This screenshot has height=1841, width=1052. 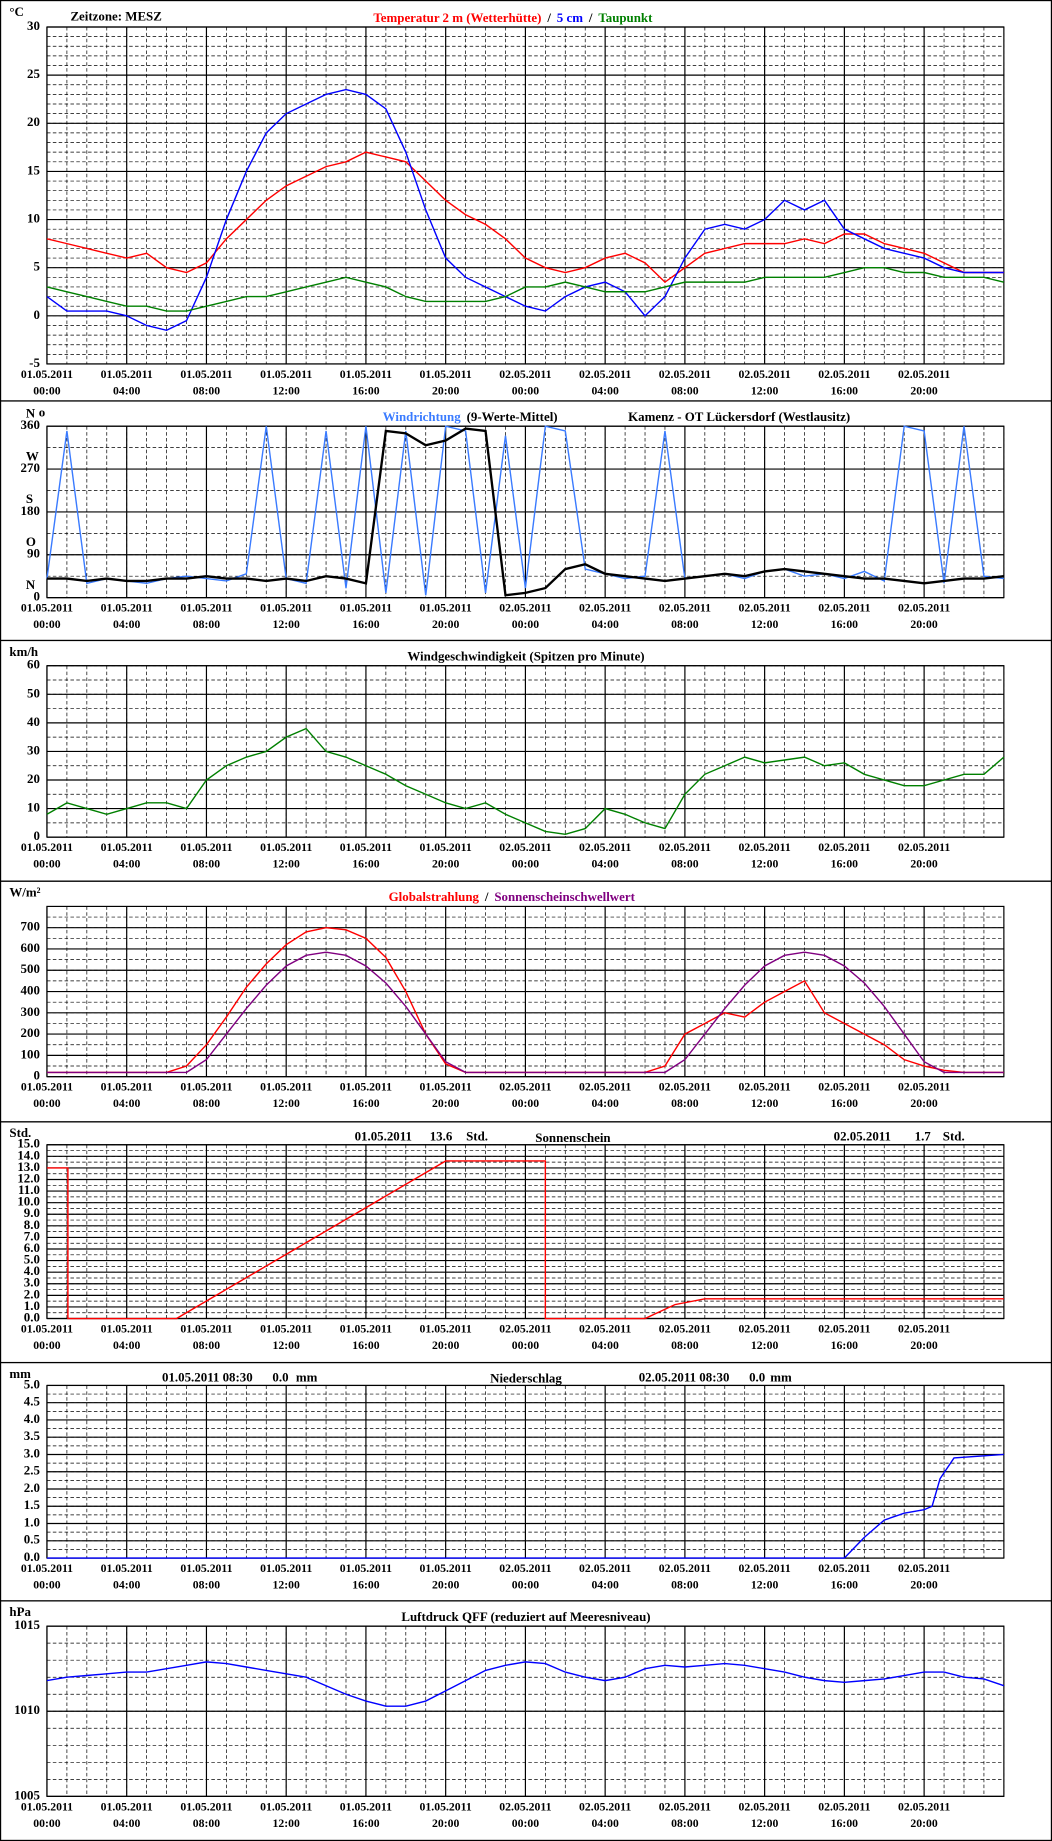 What do you see at coordinates (33, 692) in the screenshot?
I see `y-tick-label: 50` at bounding box center [33, 692].